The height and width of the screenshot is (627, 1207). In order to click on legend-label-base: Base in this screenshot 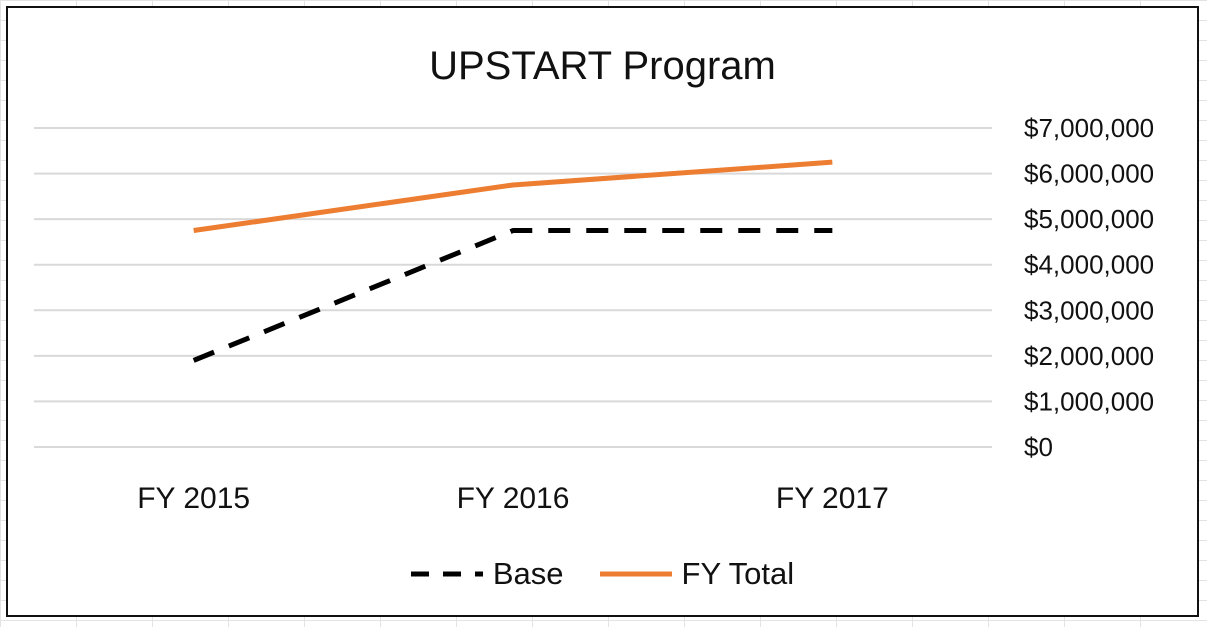, I will do `click(528, 573)`.